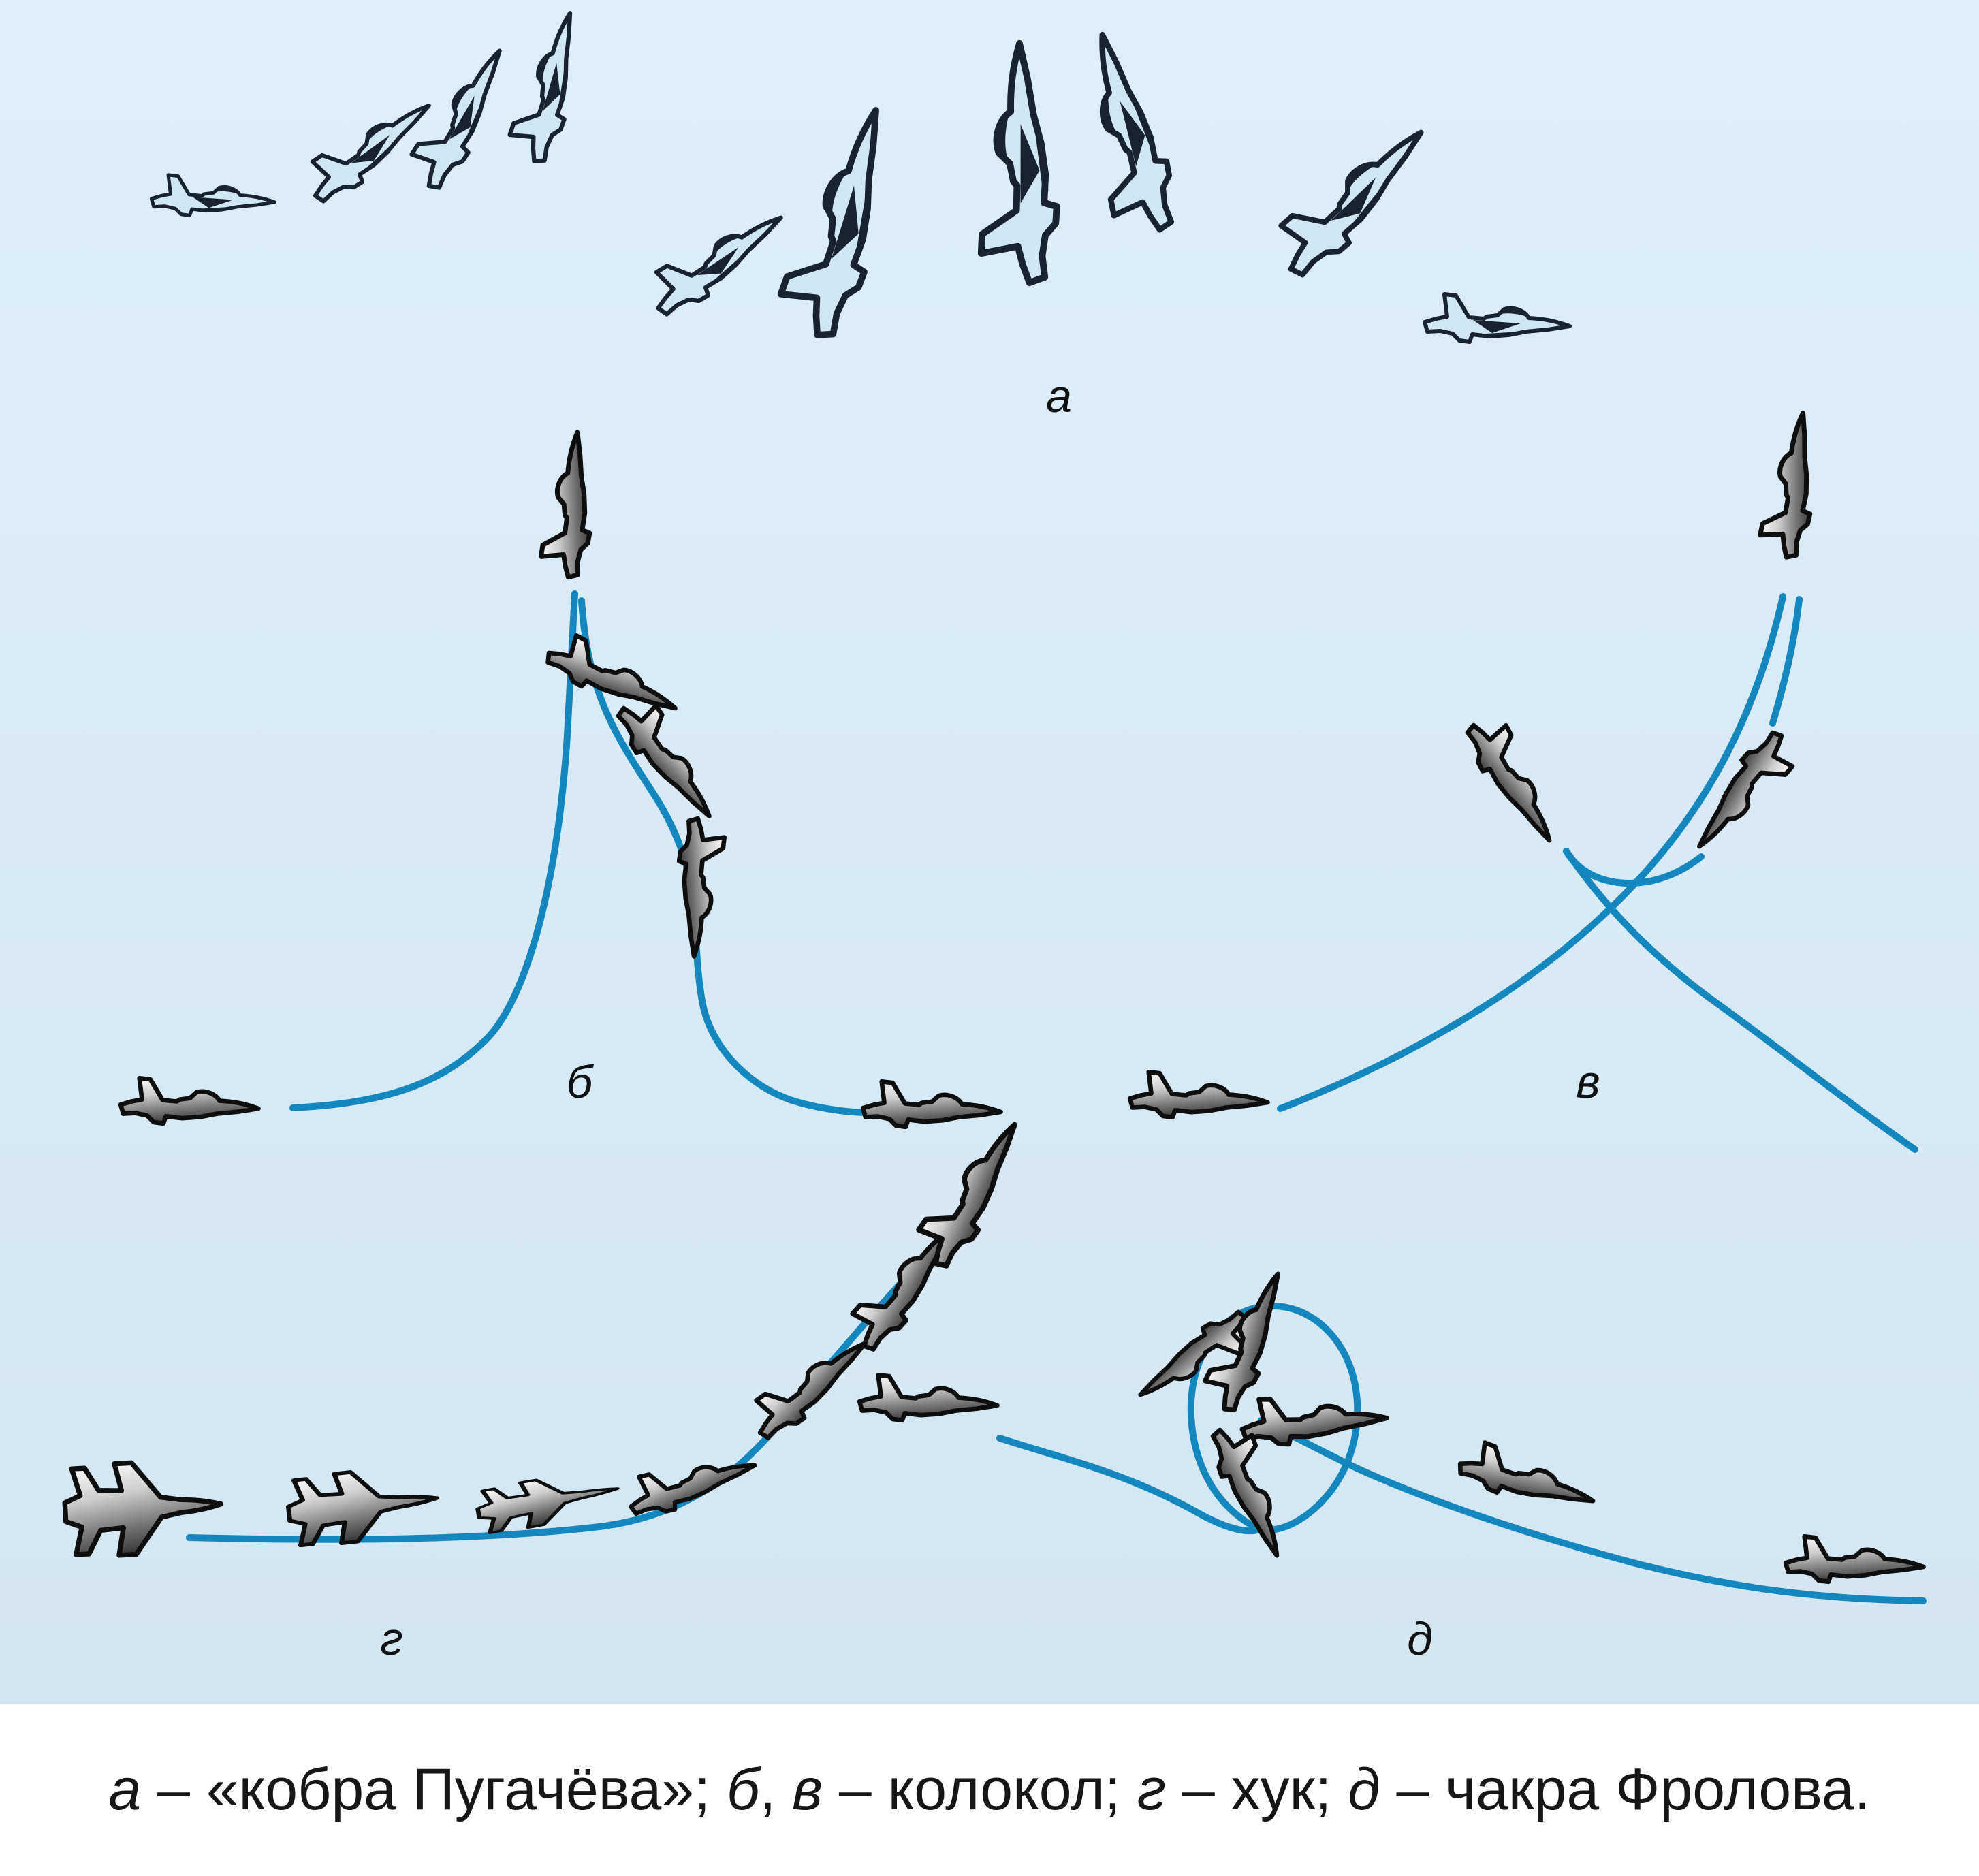  What do you see at coordinates (776, 1789) in the screenshot?
I see `caption-part: ,` at bounding box center [776, 1789].